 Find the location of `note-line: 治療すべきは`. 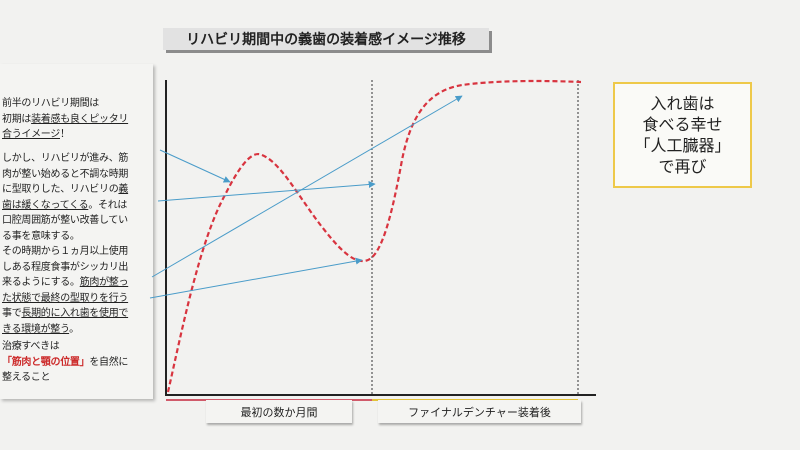

note-line: 治療すべきは is located at coordinates (77, 347).